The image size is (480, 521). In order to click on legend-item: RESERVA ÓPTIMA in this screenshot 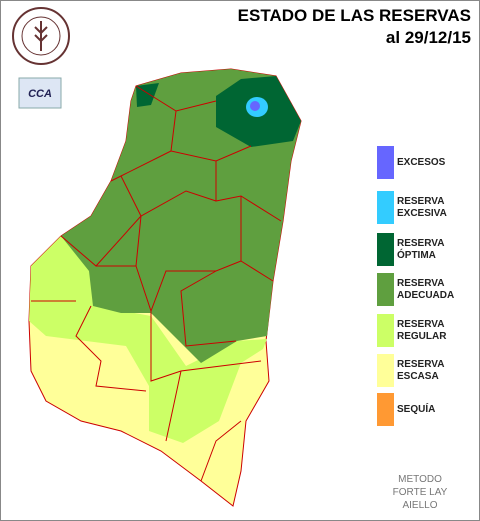, I will do `click(422, 249)`.